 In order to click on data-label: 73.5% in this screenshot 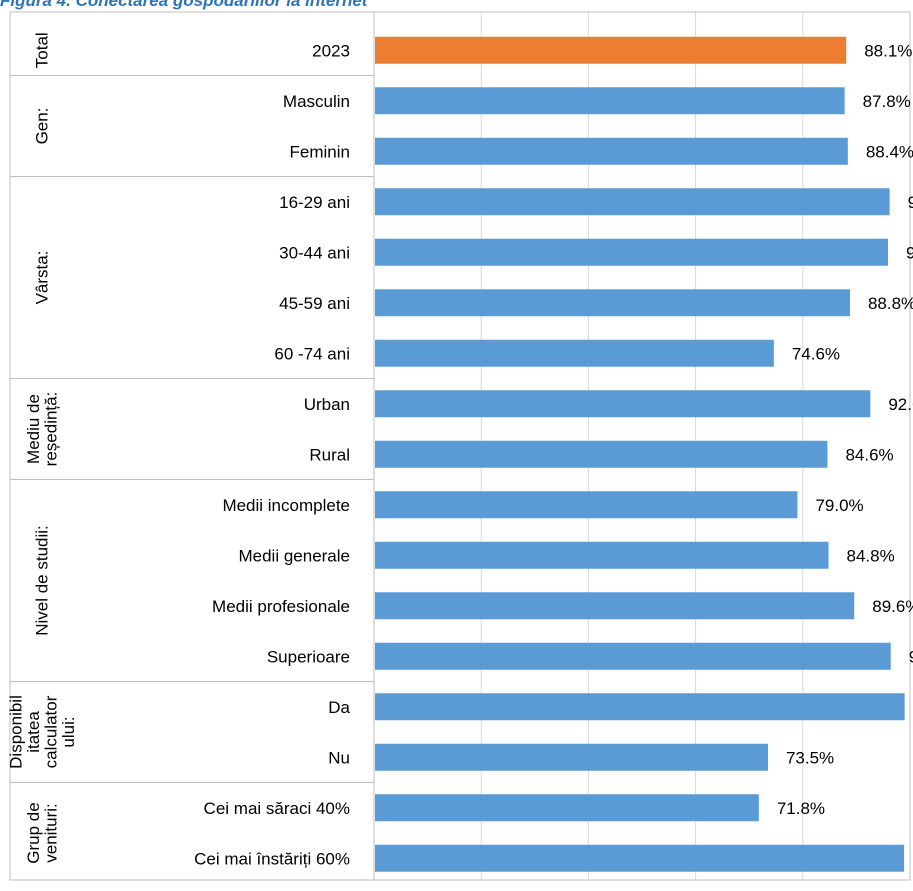, I will do `click(810, 757)`.